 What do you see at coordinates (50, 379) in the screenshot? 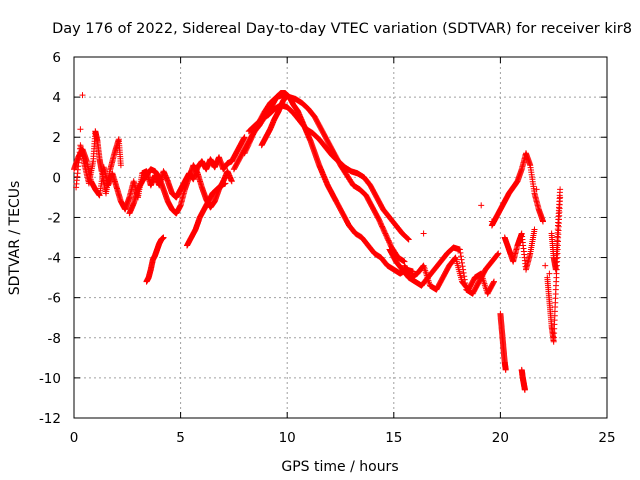
I see `y-tick-label: -10` at bounding box center [50, 379].